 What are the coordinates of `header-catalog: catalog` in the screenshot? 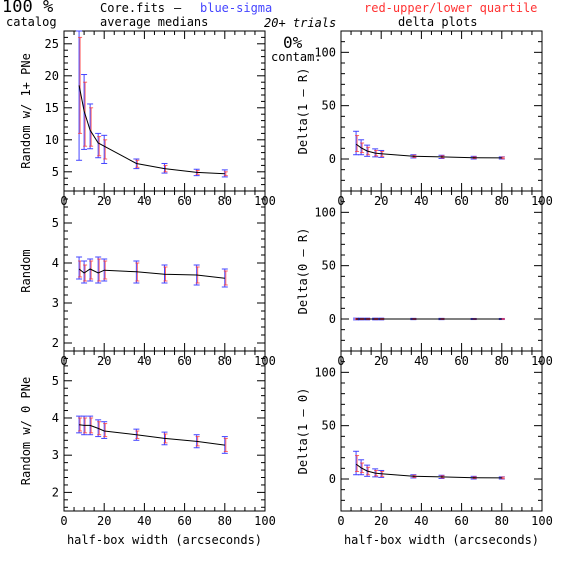 It's located at (31, 22).